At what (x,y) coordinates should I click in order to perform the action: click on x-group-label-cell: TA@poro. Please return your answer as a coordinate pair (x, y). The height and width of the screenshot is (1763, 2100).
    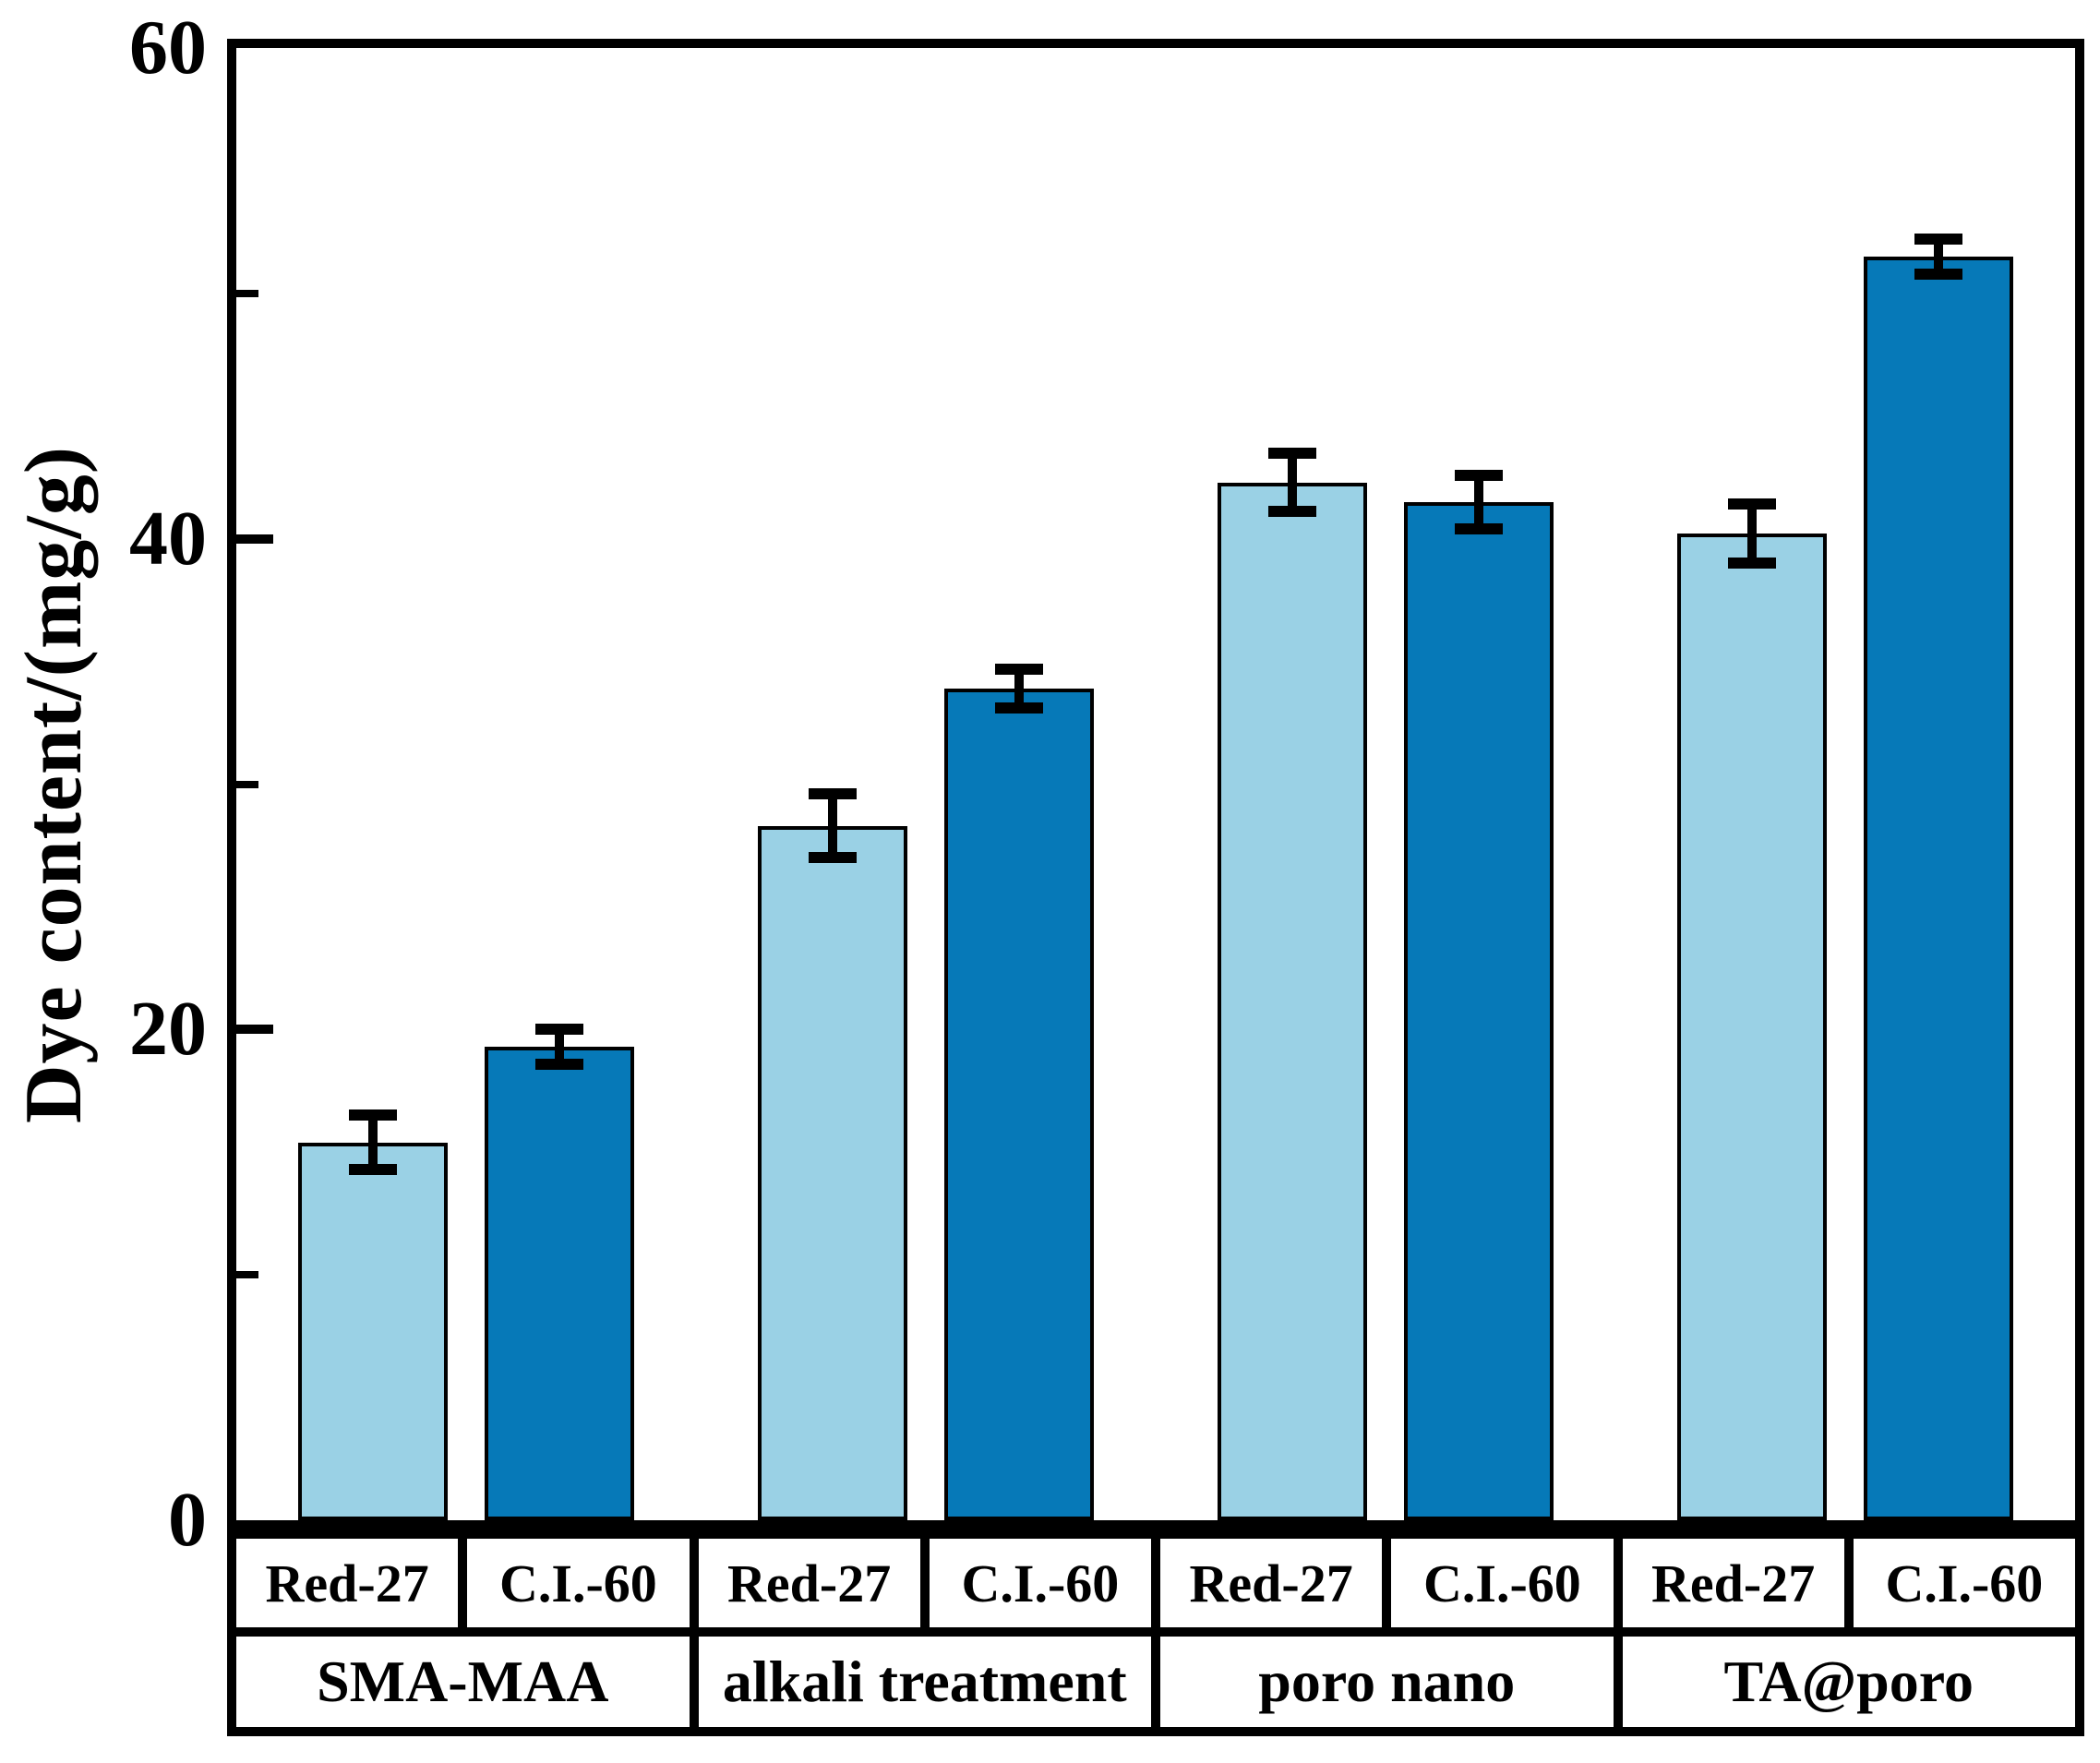
    Looking at the image, I should click on (1848, 1682).